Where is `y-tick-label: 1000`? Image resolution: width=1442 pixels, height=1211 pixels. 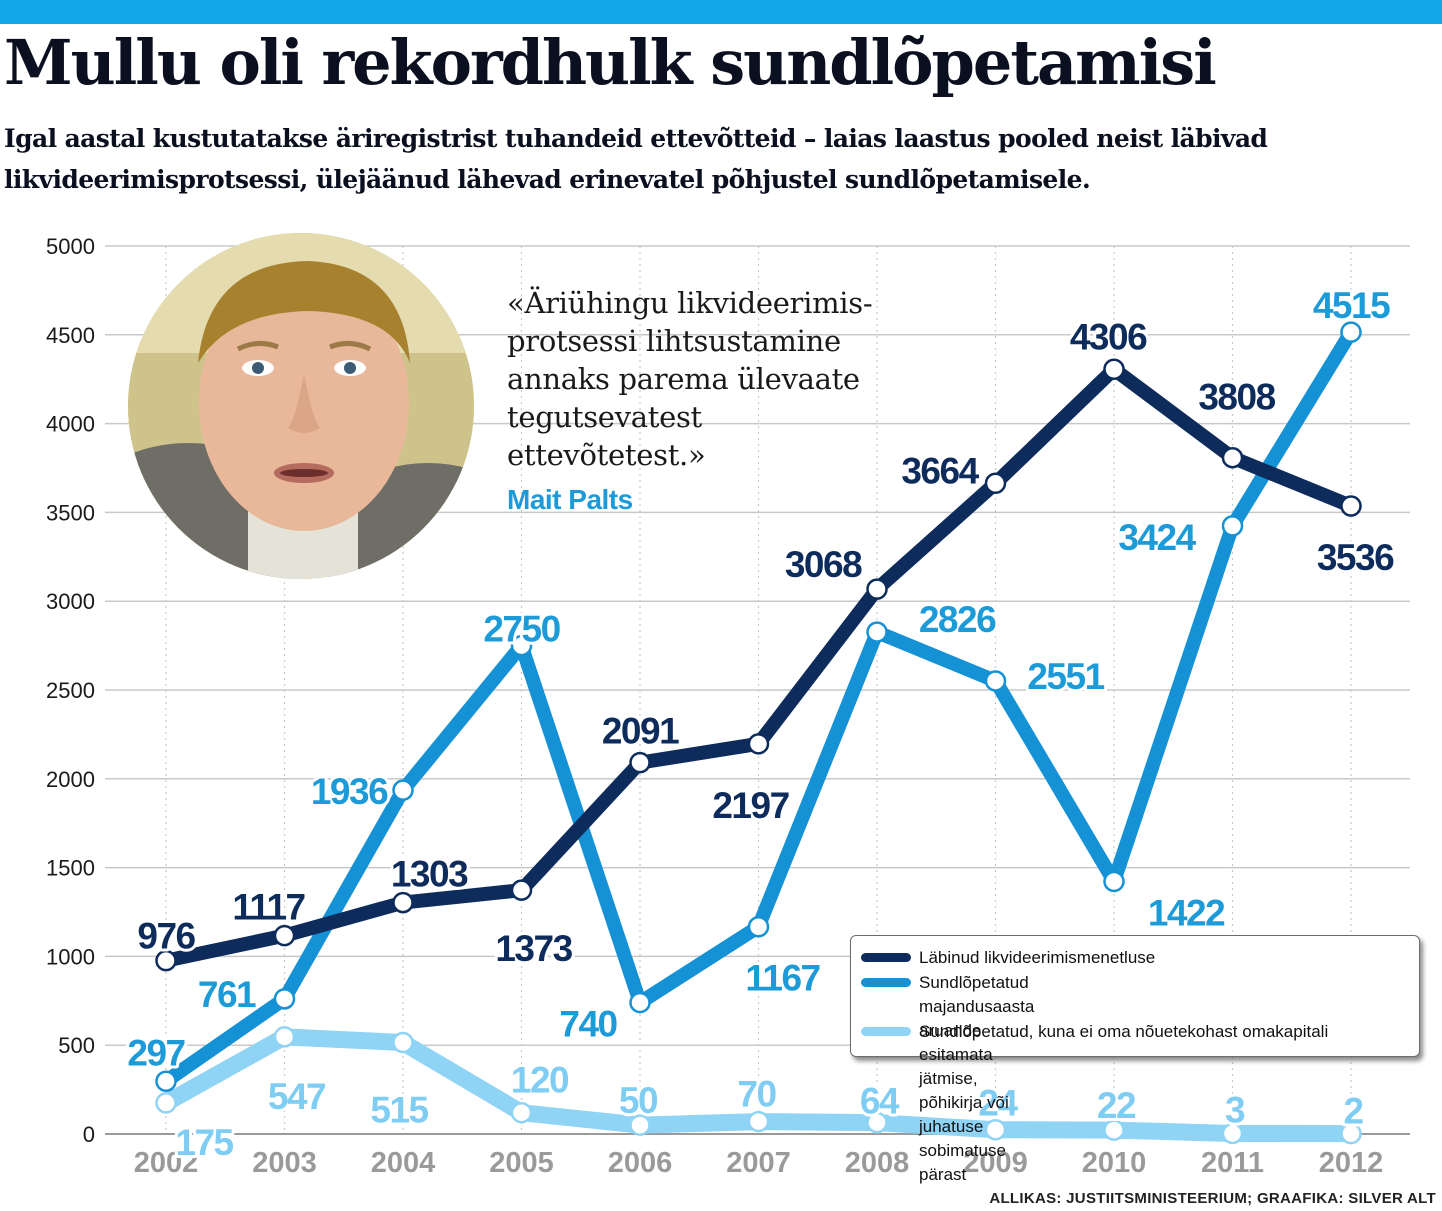
y-tick-label: 1000 is located at coordinates (70, 956).